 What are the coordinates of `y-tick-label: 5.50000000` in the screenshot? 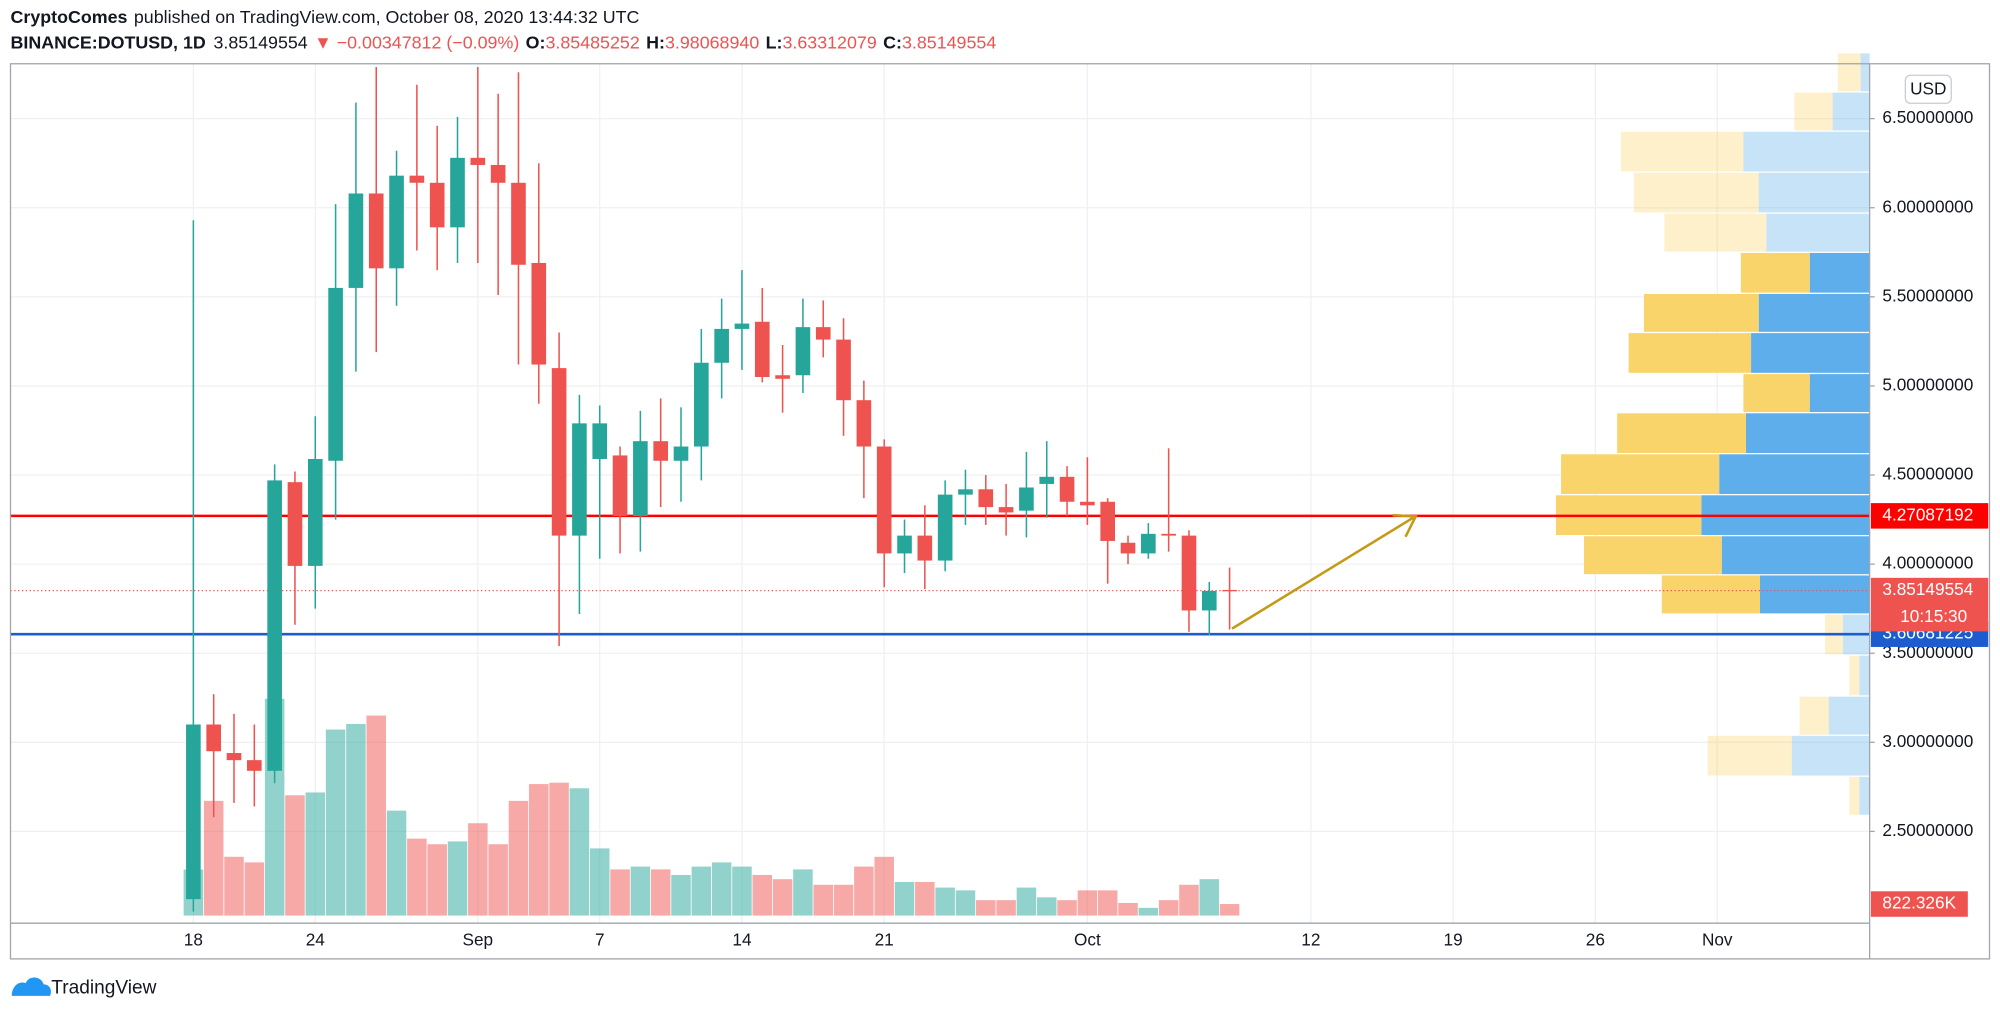 It's located at (1927, 295).